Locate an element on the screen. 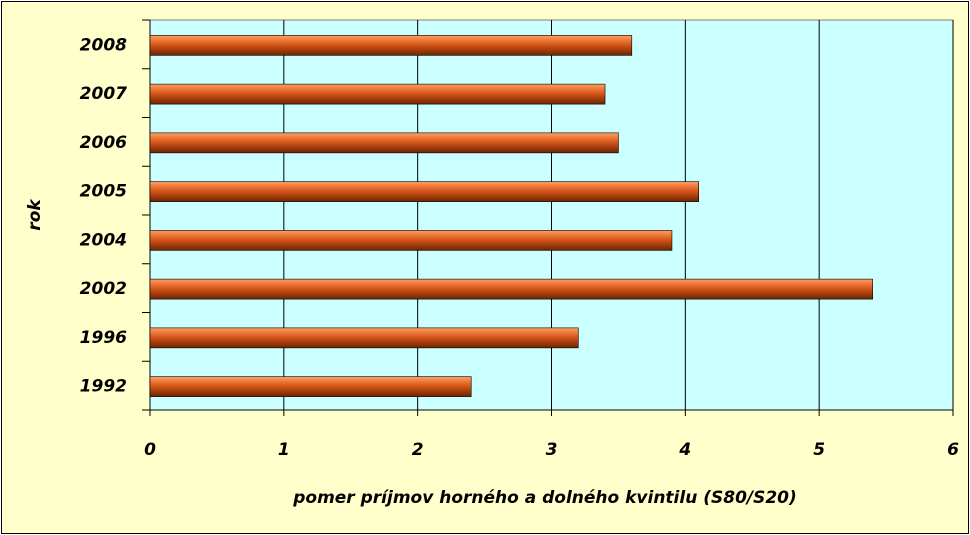  x-tick-label: 0 is located at coordinates (150, 450).